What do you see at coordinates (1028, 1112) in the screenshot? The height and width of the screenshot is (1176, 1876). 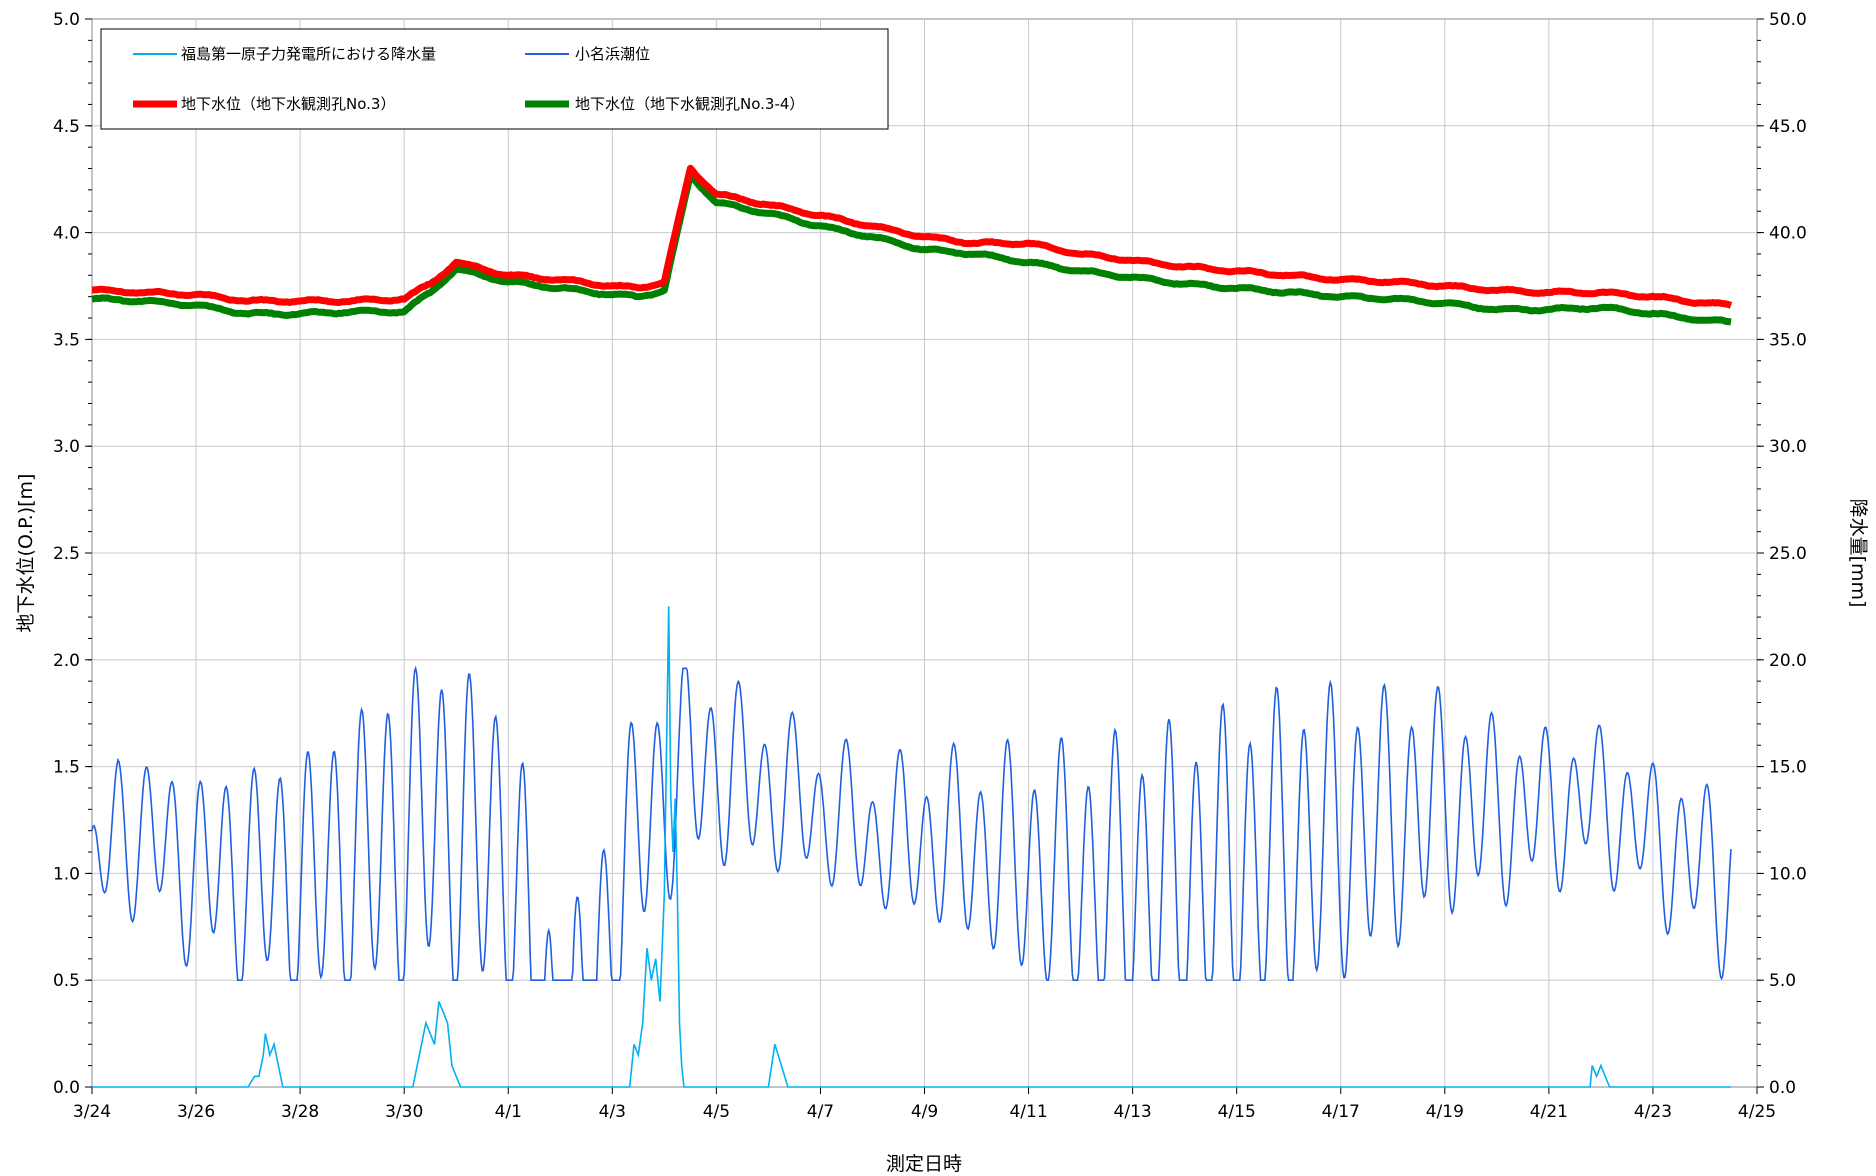 I see `x-tick-label: 4/11` at bounding box center [1028, 1112].